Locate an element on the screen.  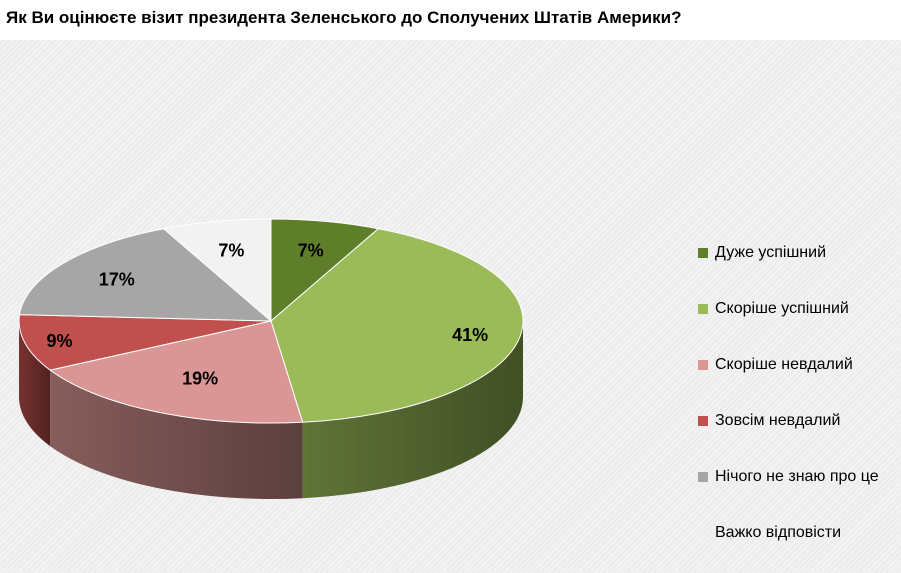
legend-label-2: Скоріше невдалий is located at coordinates (784, 364).